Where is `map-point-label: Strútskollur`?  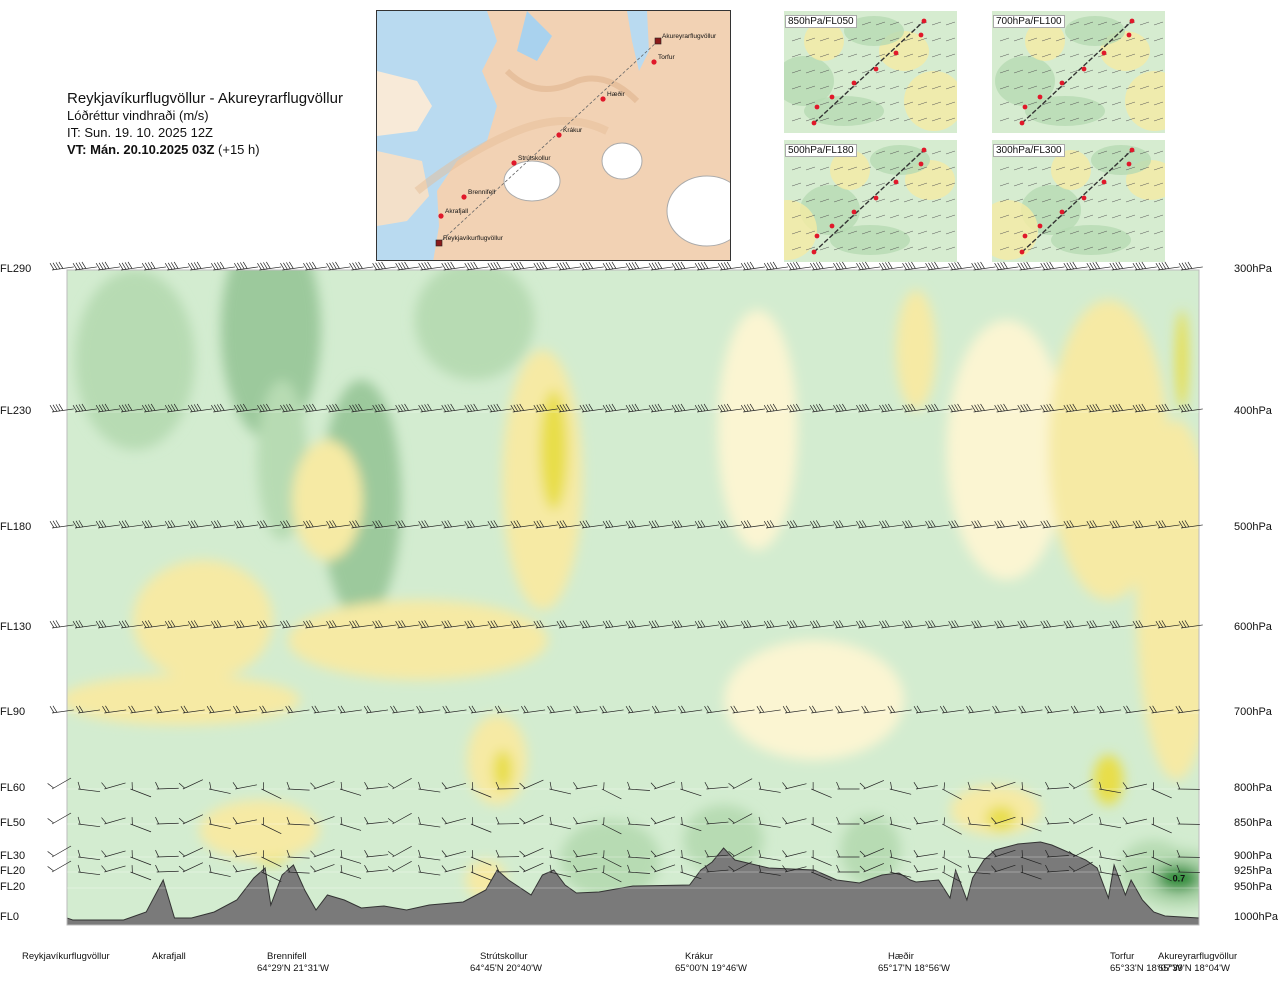 map-point-label: Strútskollur is located at coordinates (534, 158).